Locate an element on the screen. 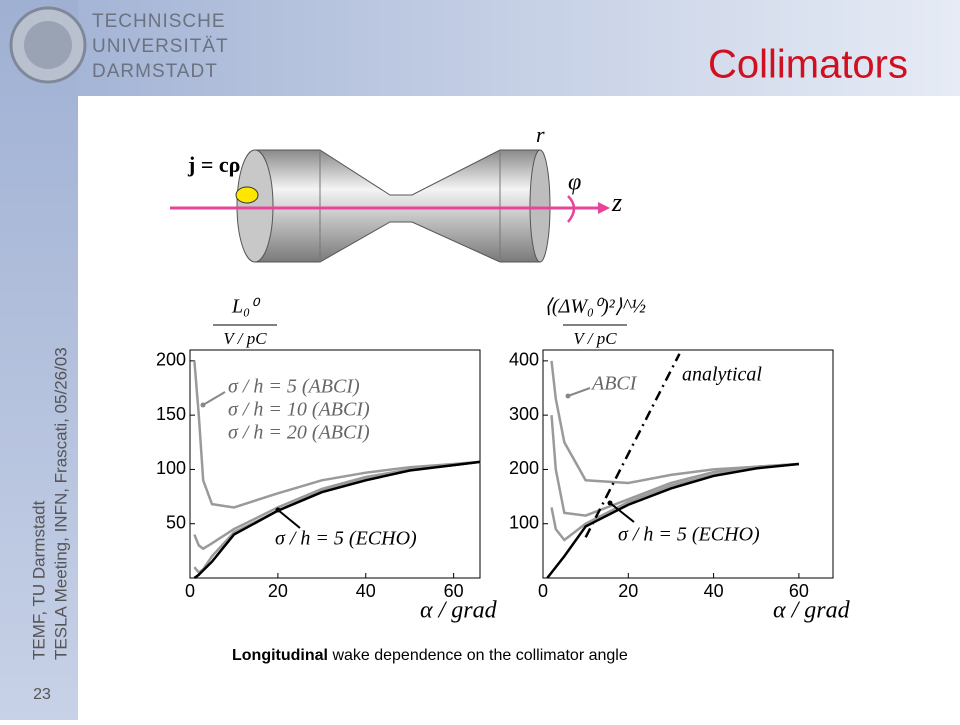 The width and height of the screenshot is (960, 725). beam-arrow is located at coordinates (604, 208).